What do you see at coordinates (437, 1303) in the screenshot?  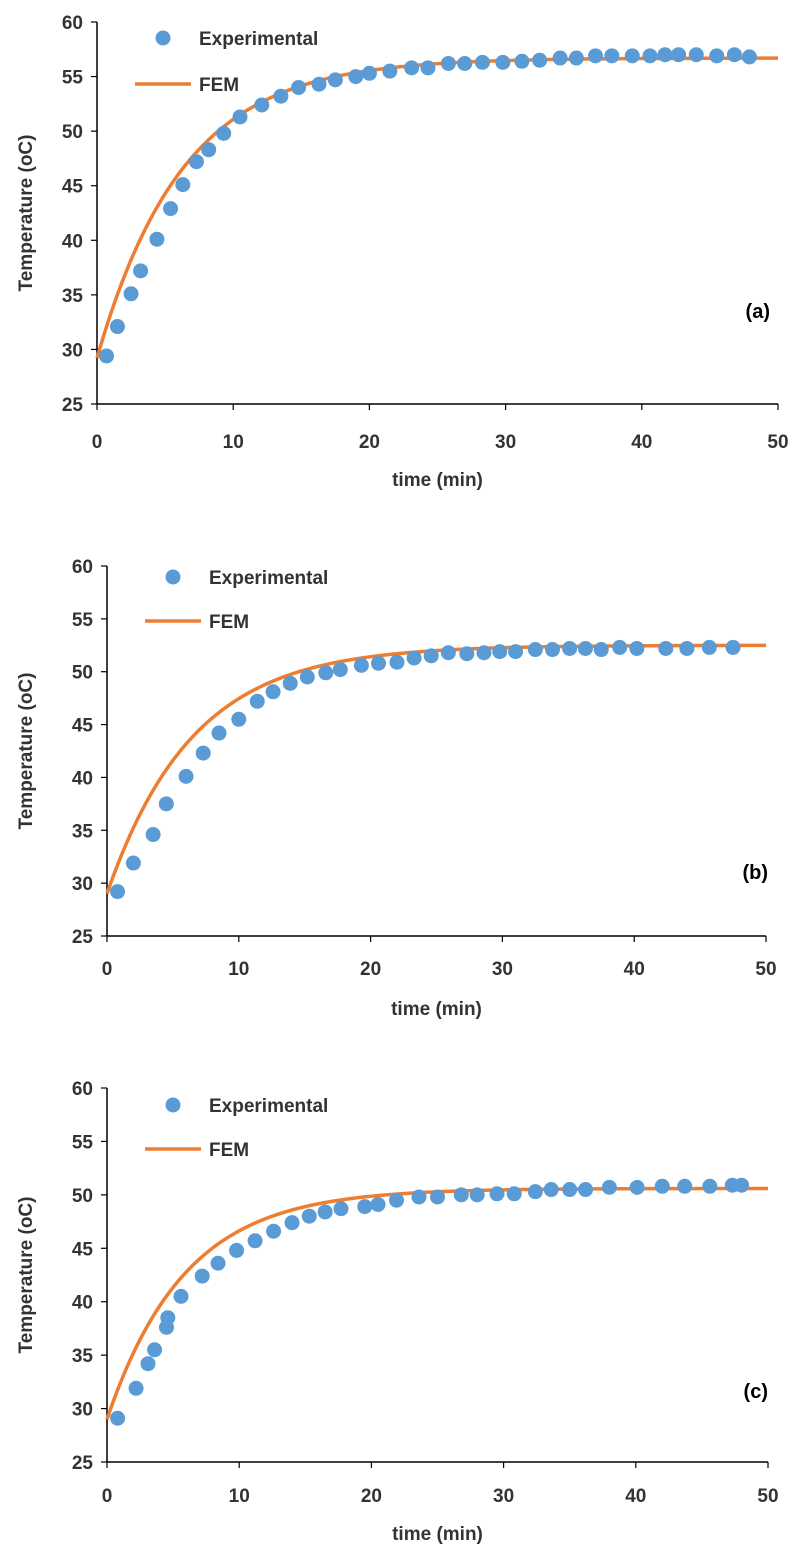 I see `chart-c-fem-line` at bounding box center [437, 1303].